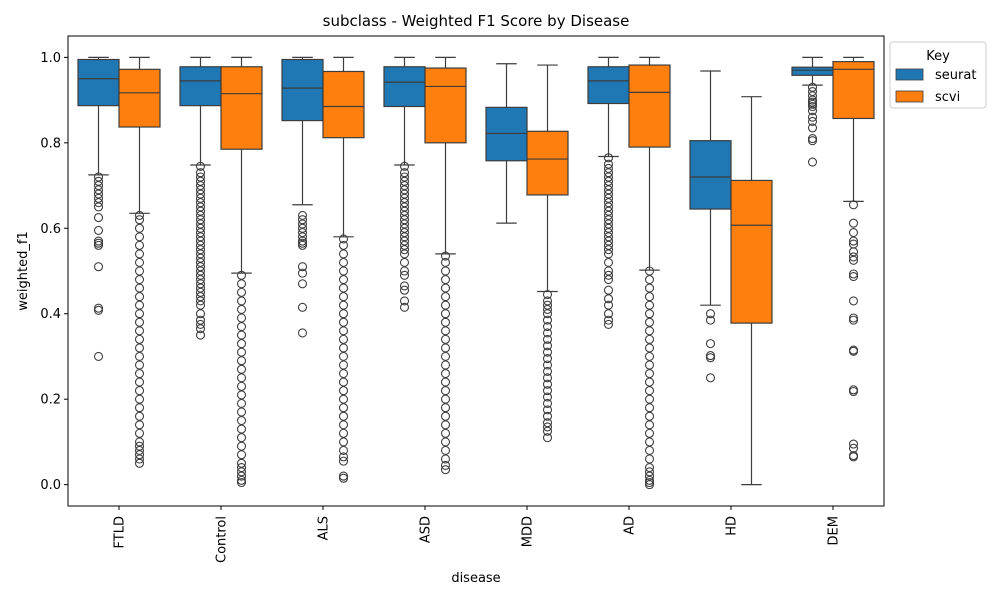 Image resolution: width=1000 pixels, height=604 pixels. Describe the element at coordinates (241, 272) in the screenshot. I see `box-scvi-Control` at that location.